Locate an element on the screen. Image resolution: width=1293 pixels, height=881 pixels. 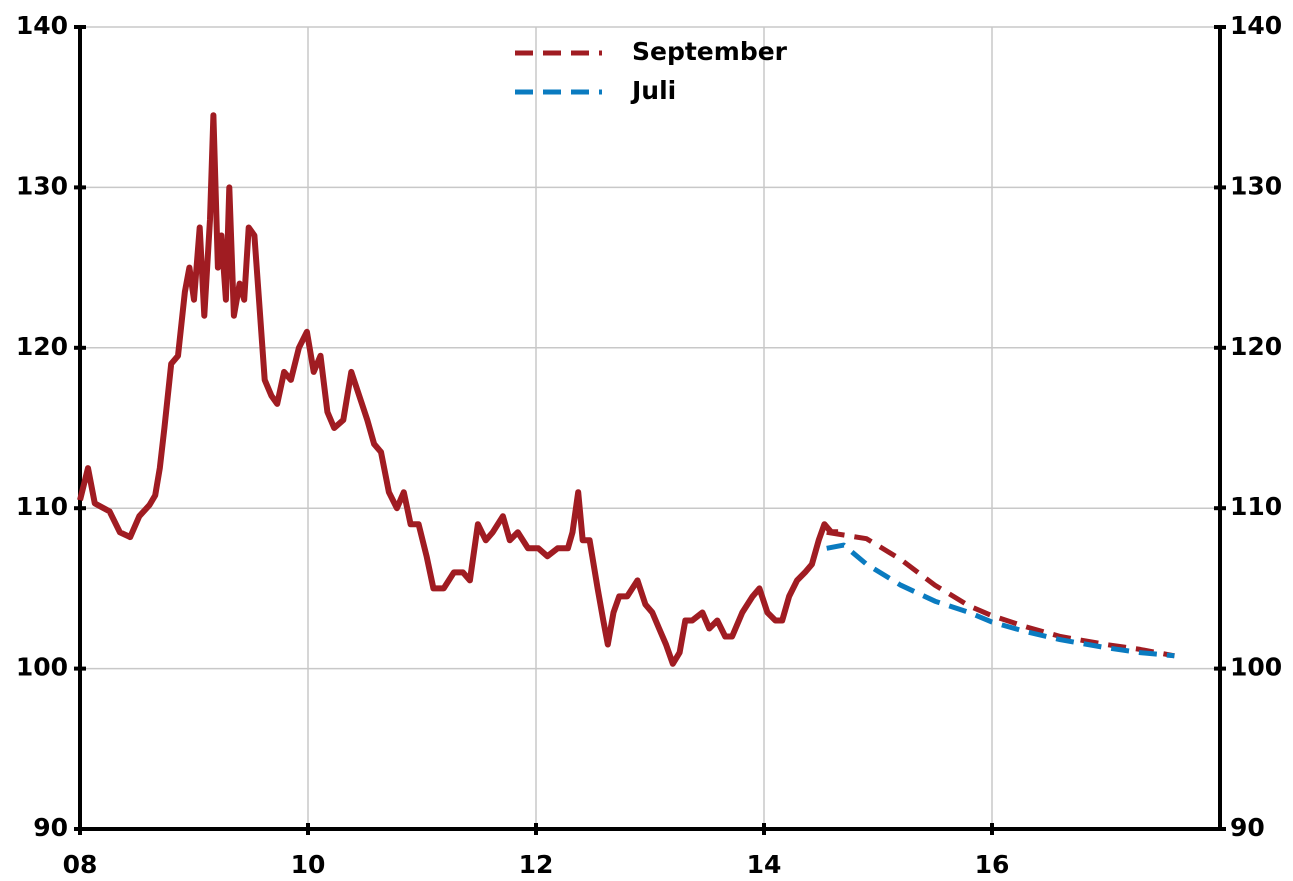
y2-tick-label: 110 is located at coordinates (1256, 506).